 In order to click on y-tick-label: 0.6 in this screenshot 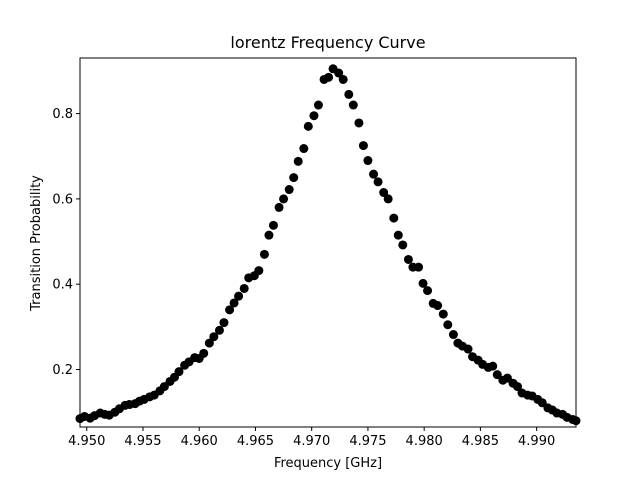, I will do `click(62, 199)`.